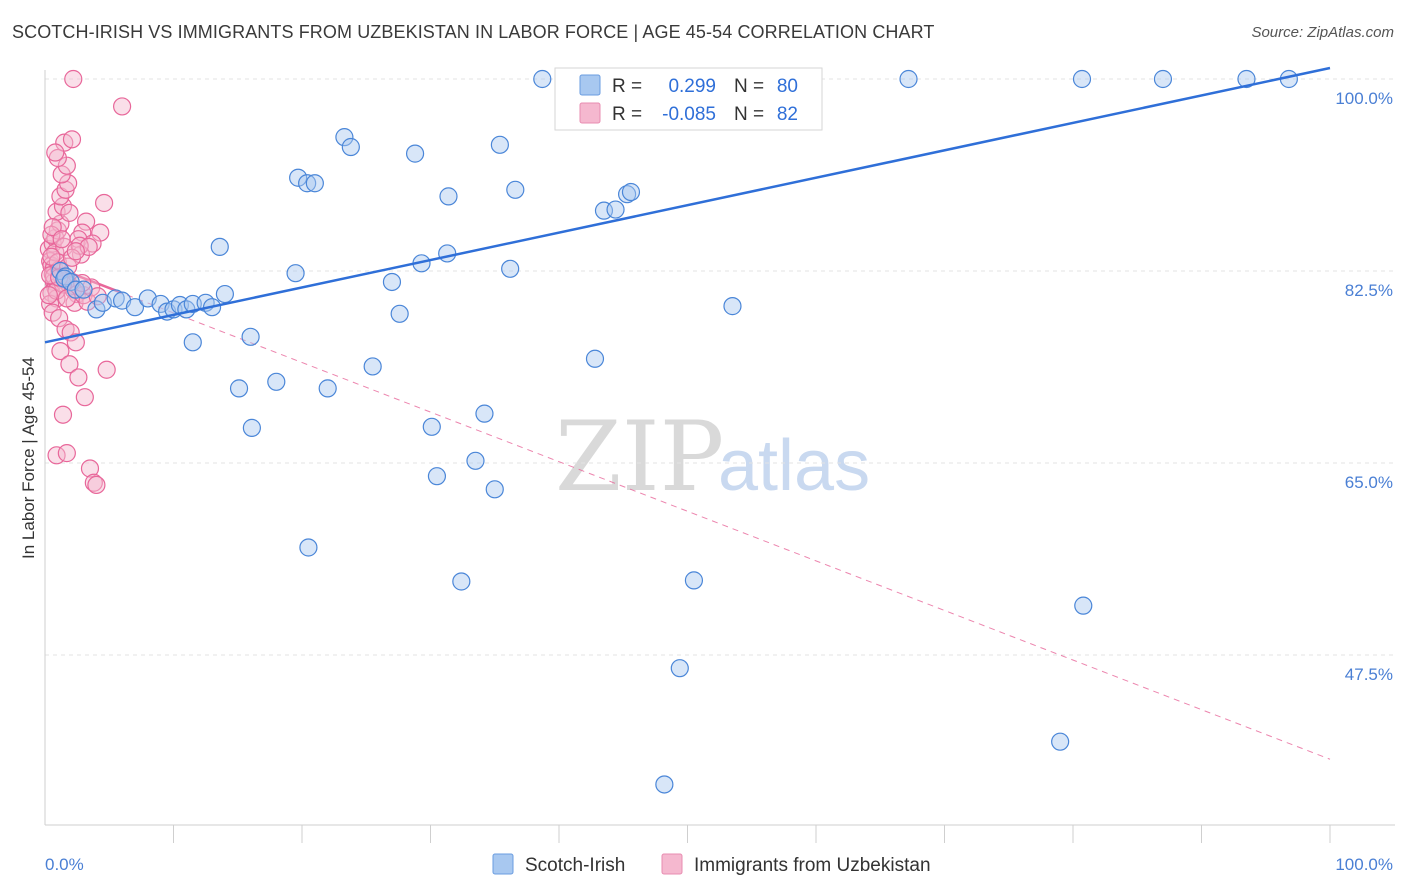 This screenshot has height=892, width=1406. Describe the element at coordinates (689, 114) in the screenshot. I see `legend-pink-r-value: -0.085` at that location.